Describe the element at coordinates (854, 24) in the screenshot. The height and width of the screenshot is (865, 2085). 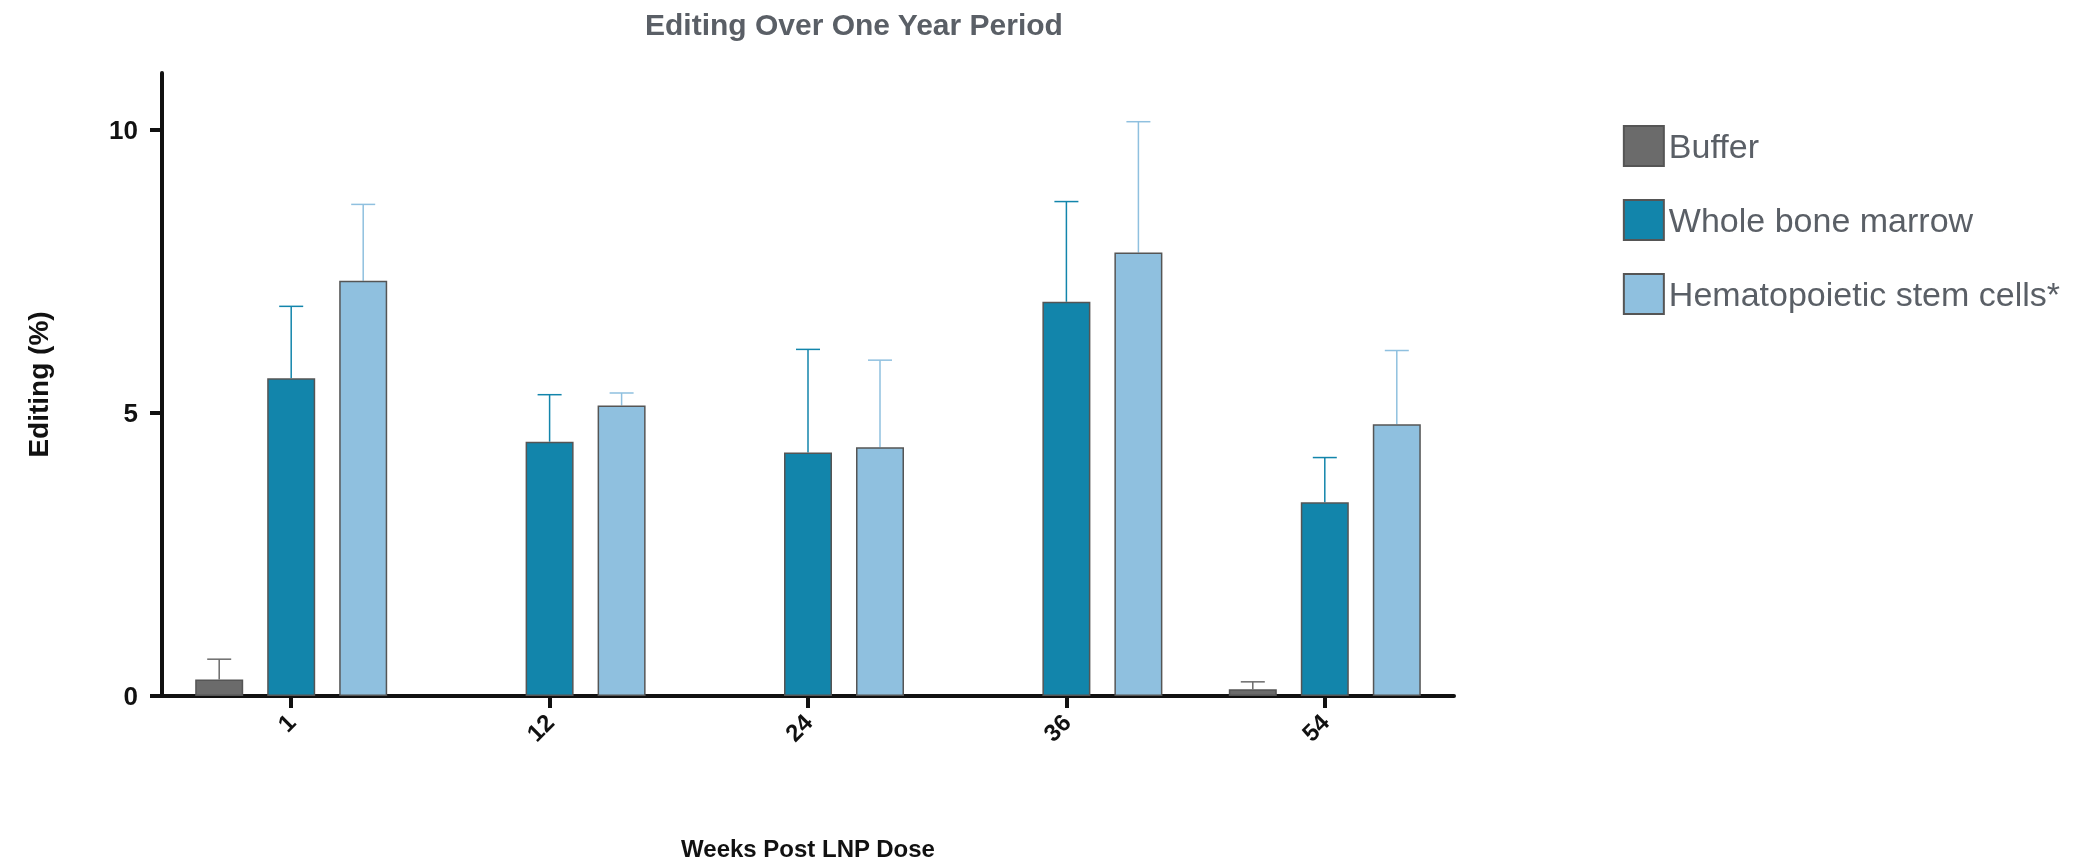
I see `chart-title: Editing Over One Year Period` at that location.